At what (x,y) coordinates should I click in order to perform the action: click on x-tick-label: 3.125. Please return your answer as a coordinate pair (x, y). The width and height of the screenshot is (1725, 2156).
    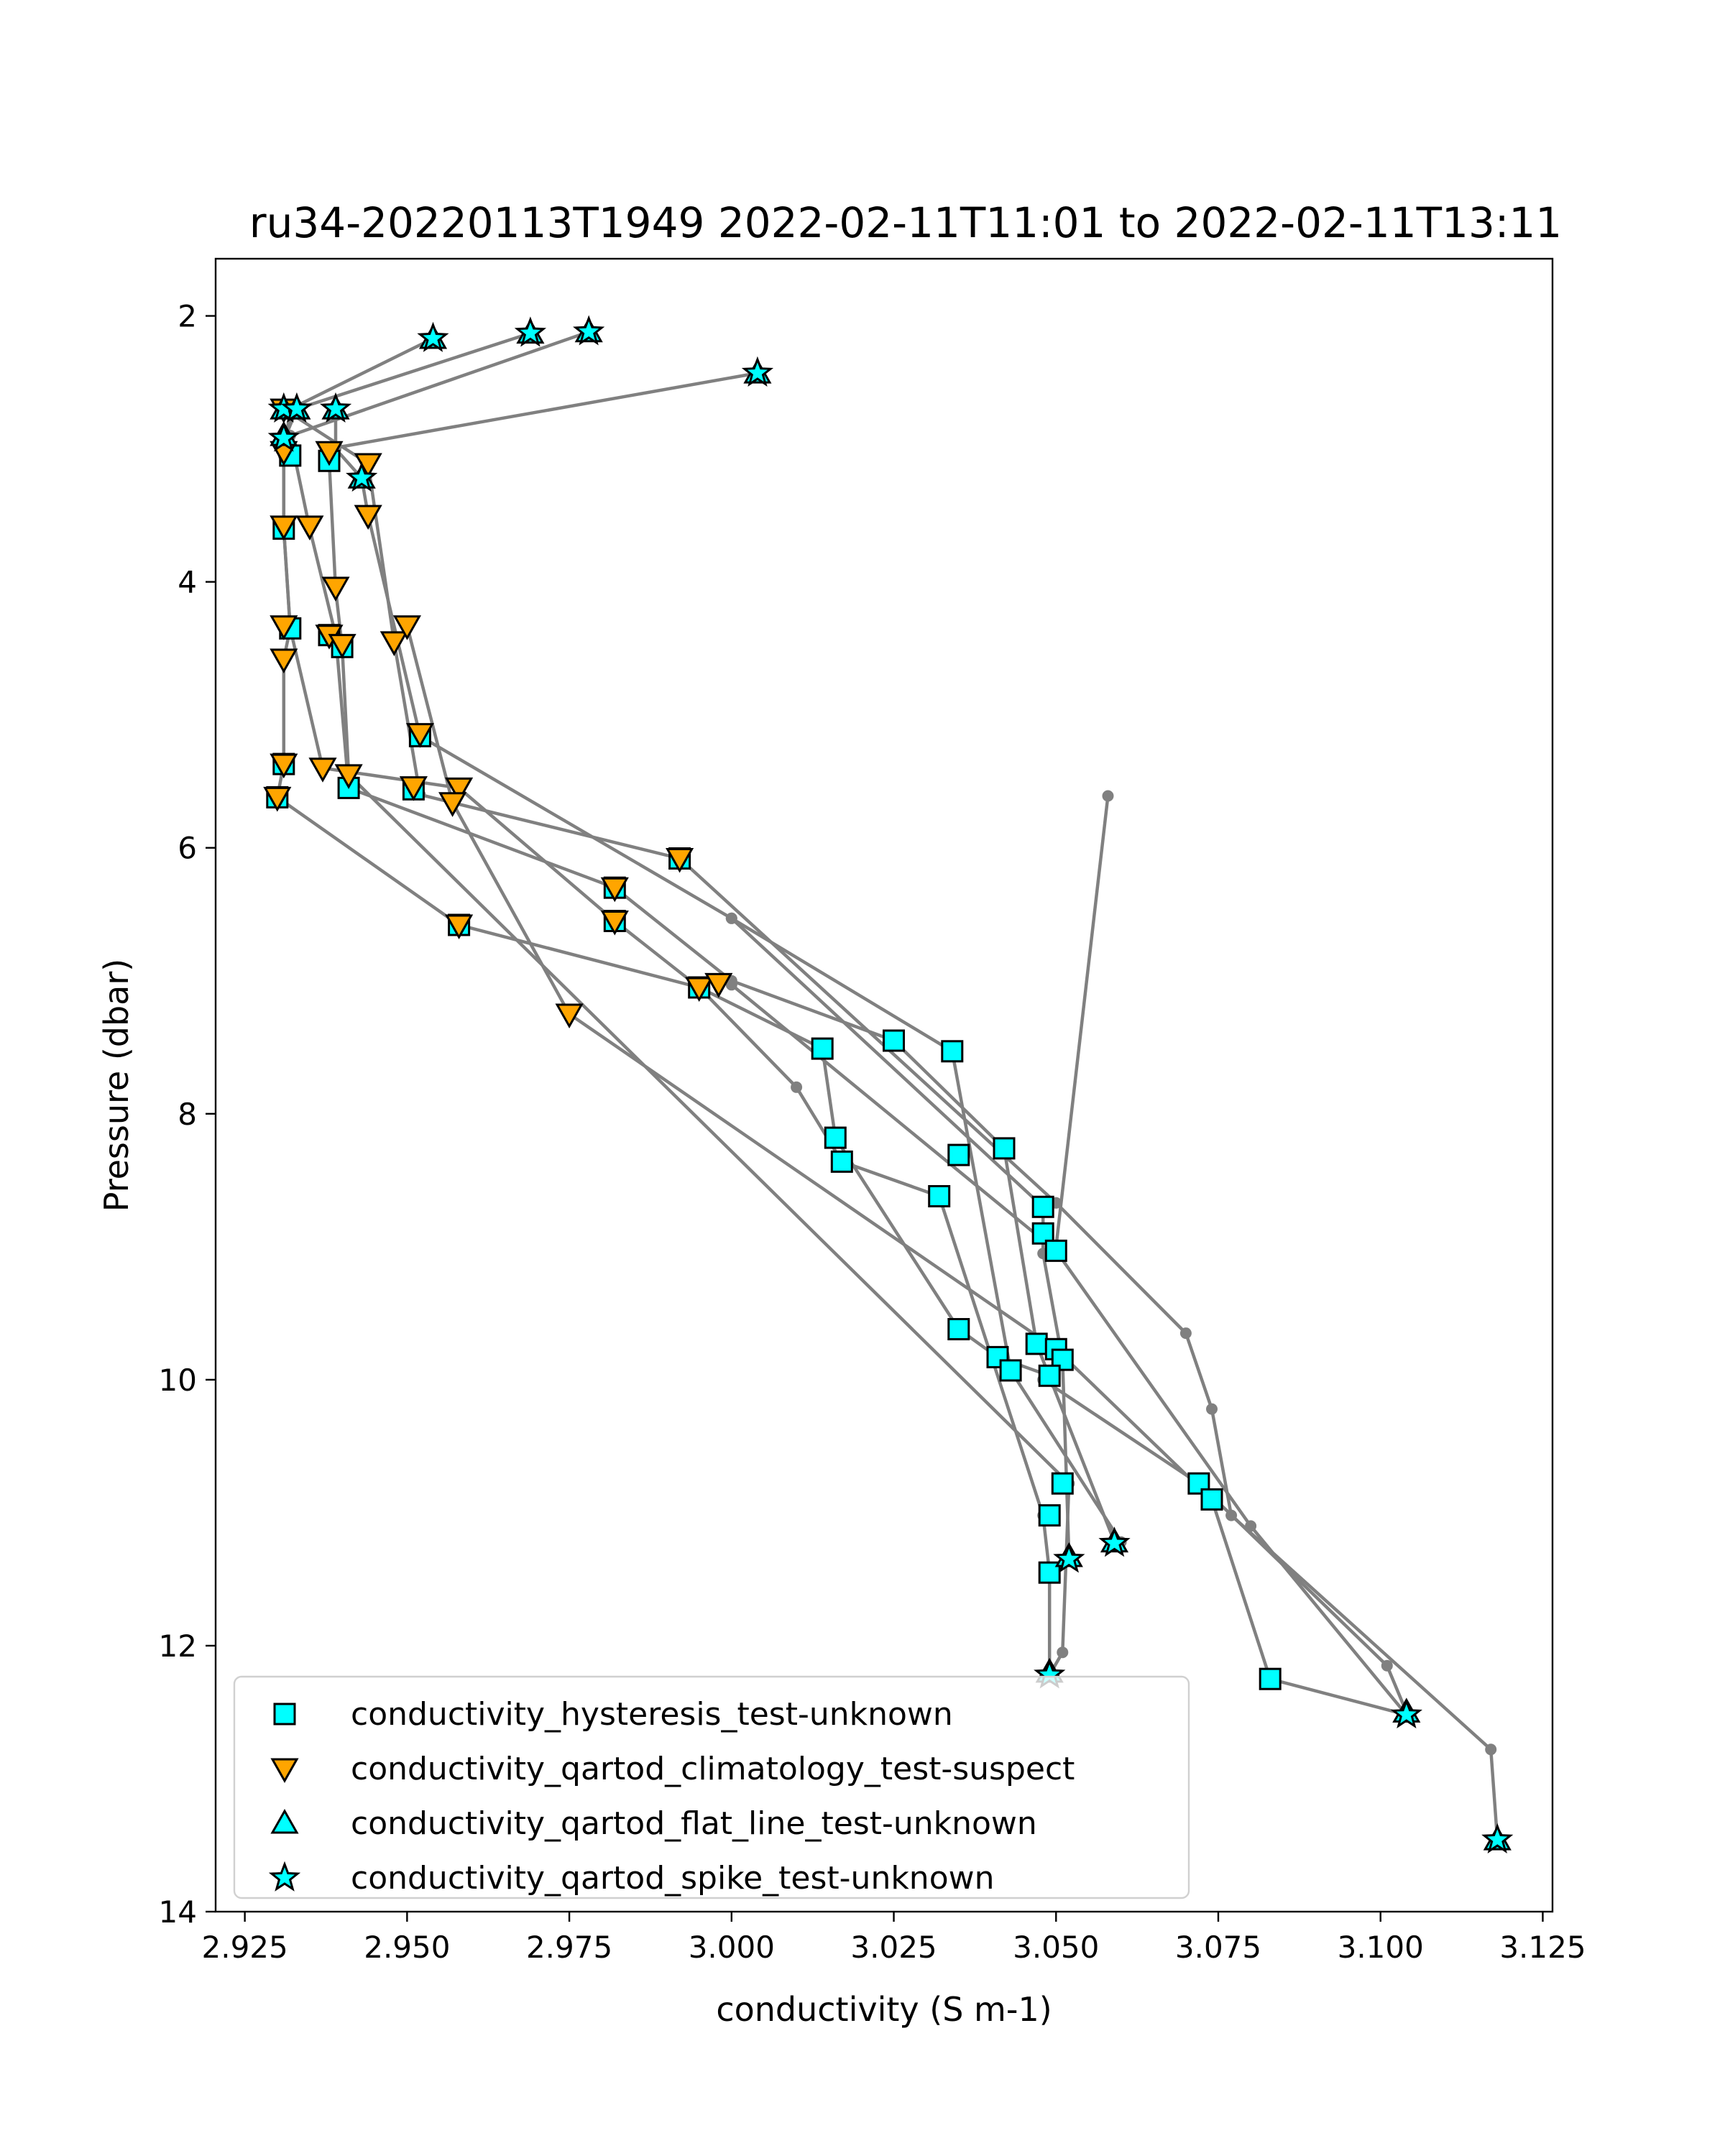
    Looking at the image, I should click on (1542, 1947).